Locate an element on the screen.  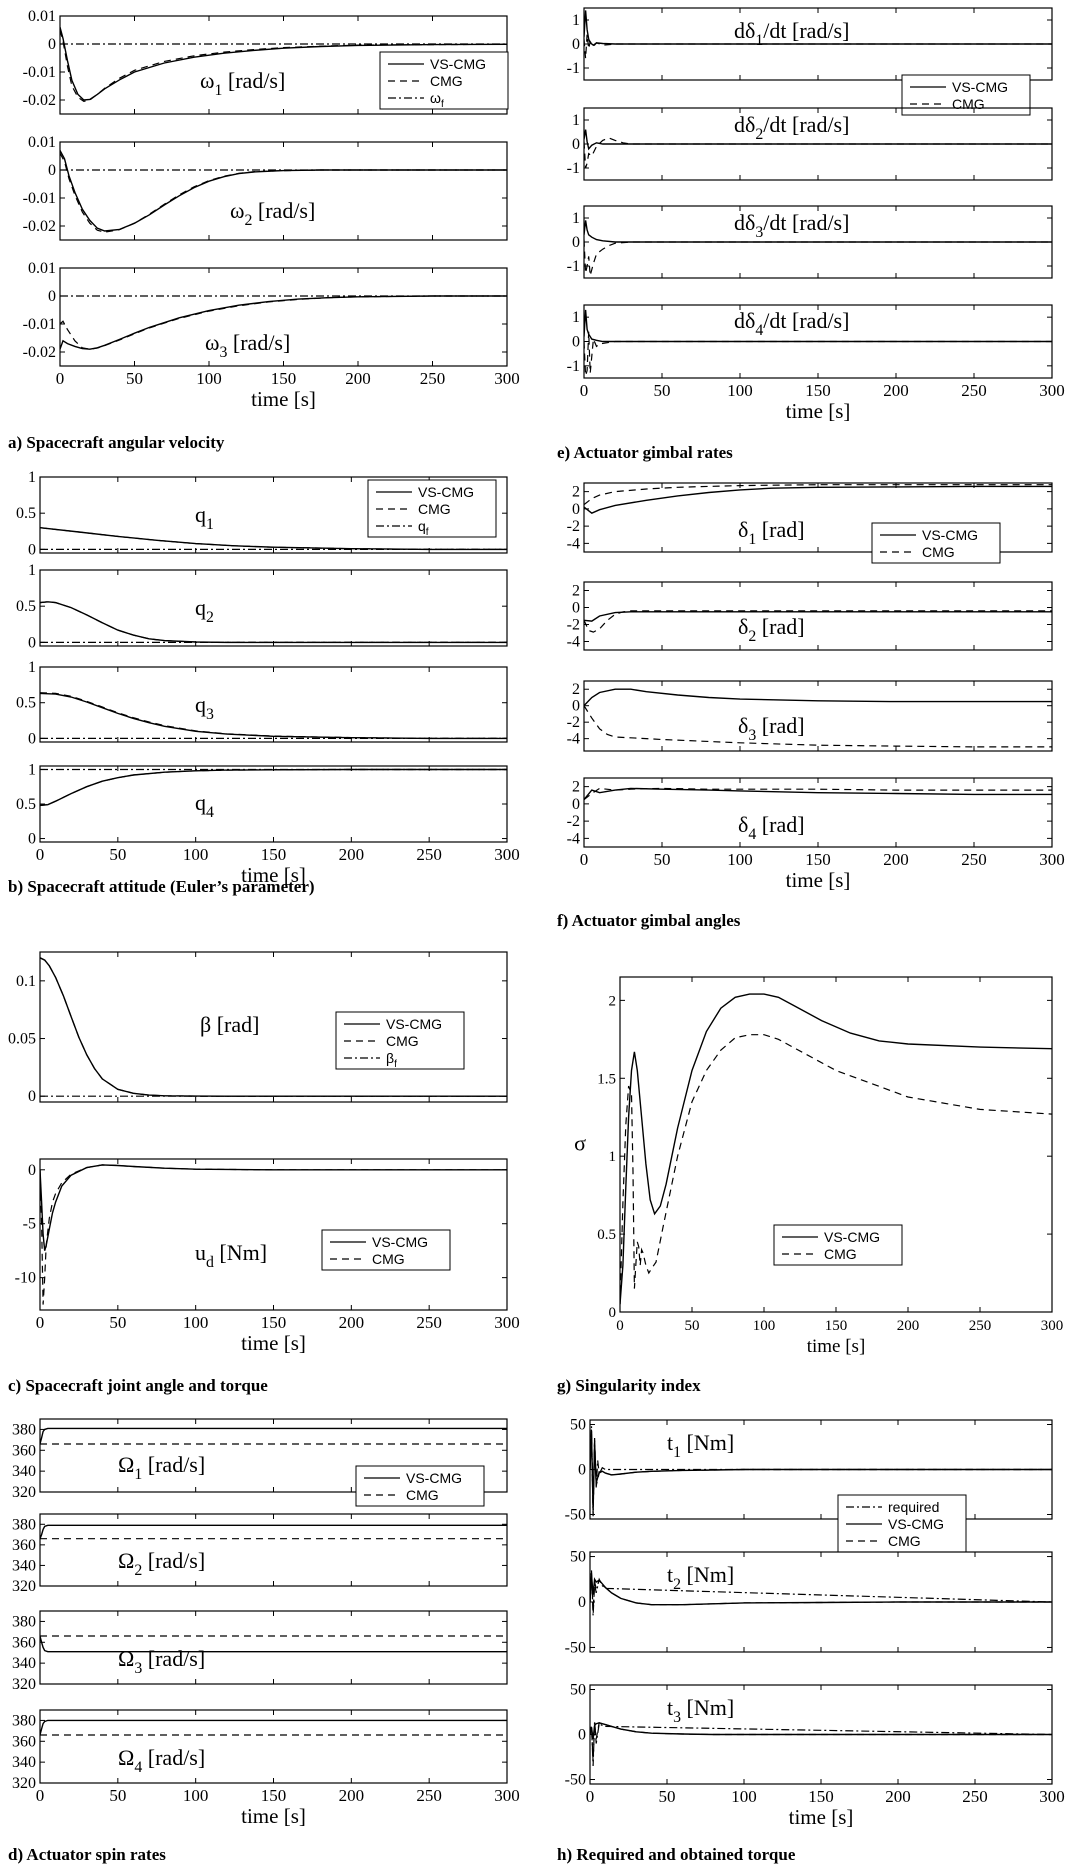
legend-box is located at coordinates (838, 1245).